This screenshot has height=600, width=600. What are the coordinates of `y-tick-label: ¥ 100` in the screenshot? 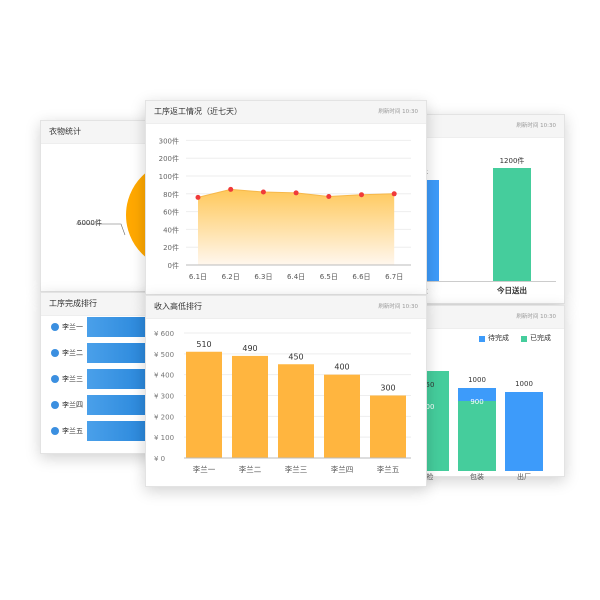 It's located at (164, 438).